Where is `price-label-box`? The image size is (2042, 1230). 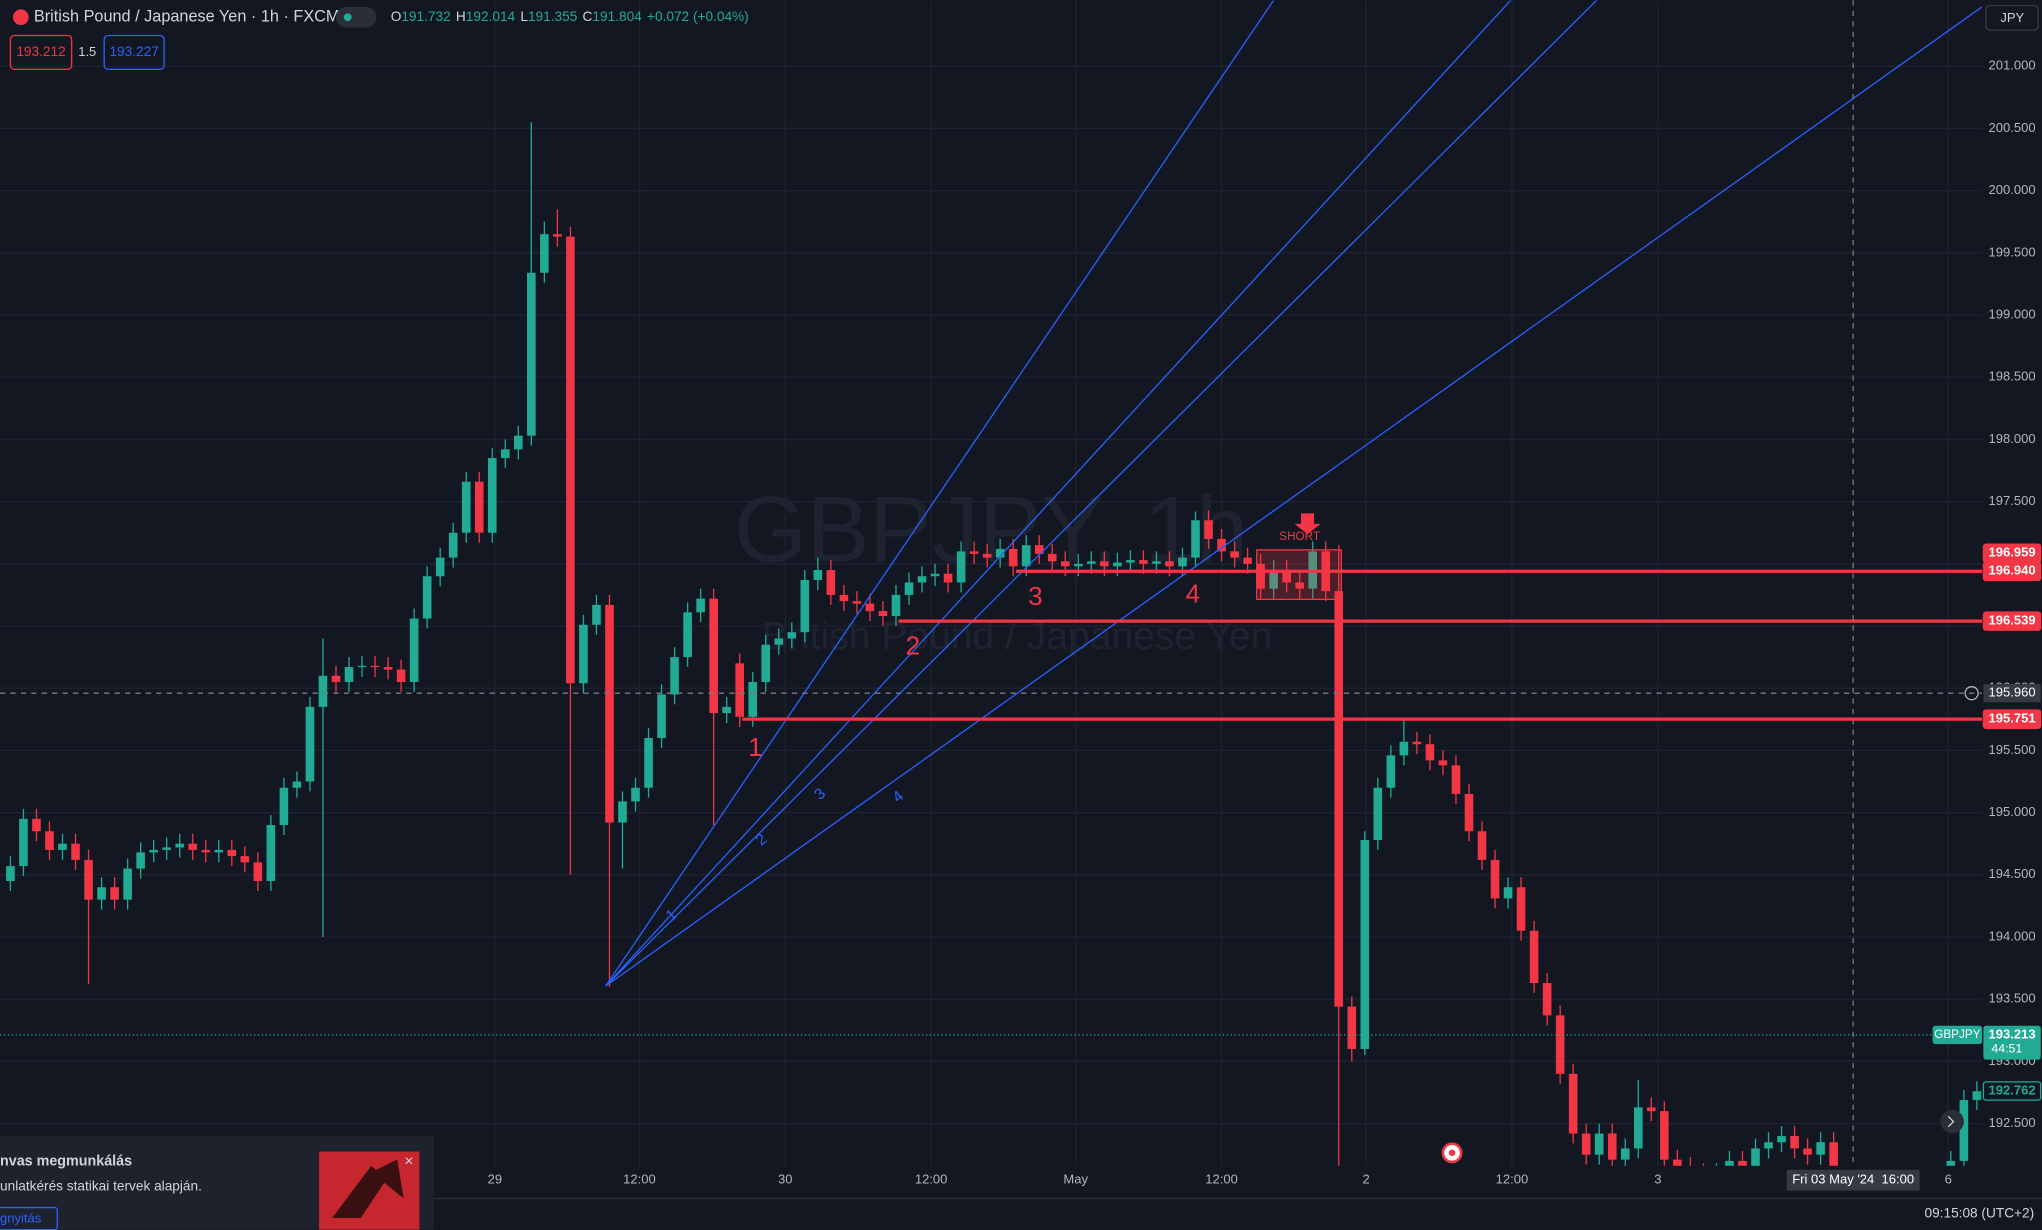 price-label-box is located at coordinates (2012, 621).